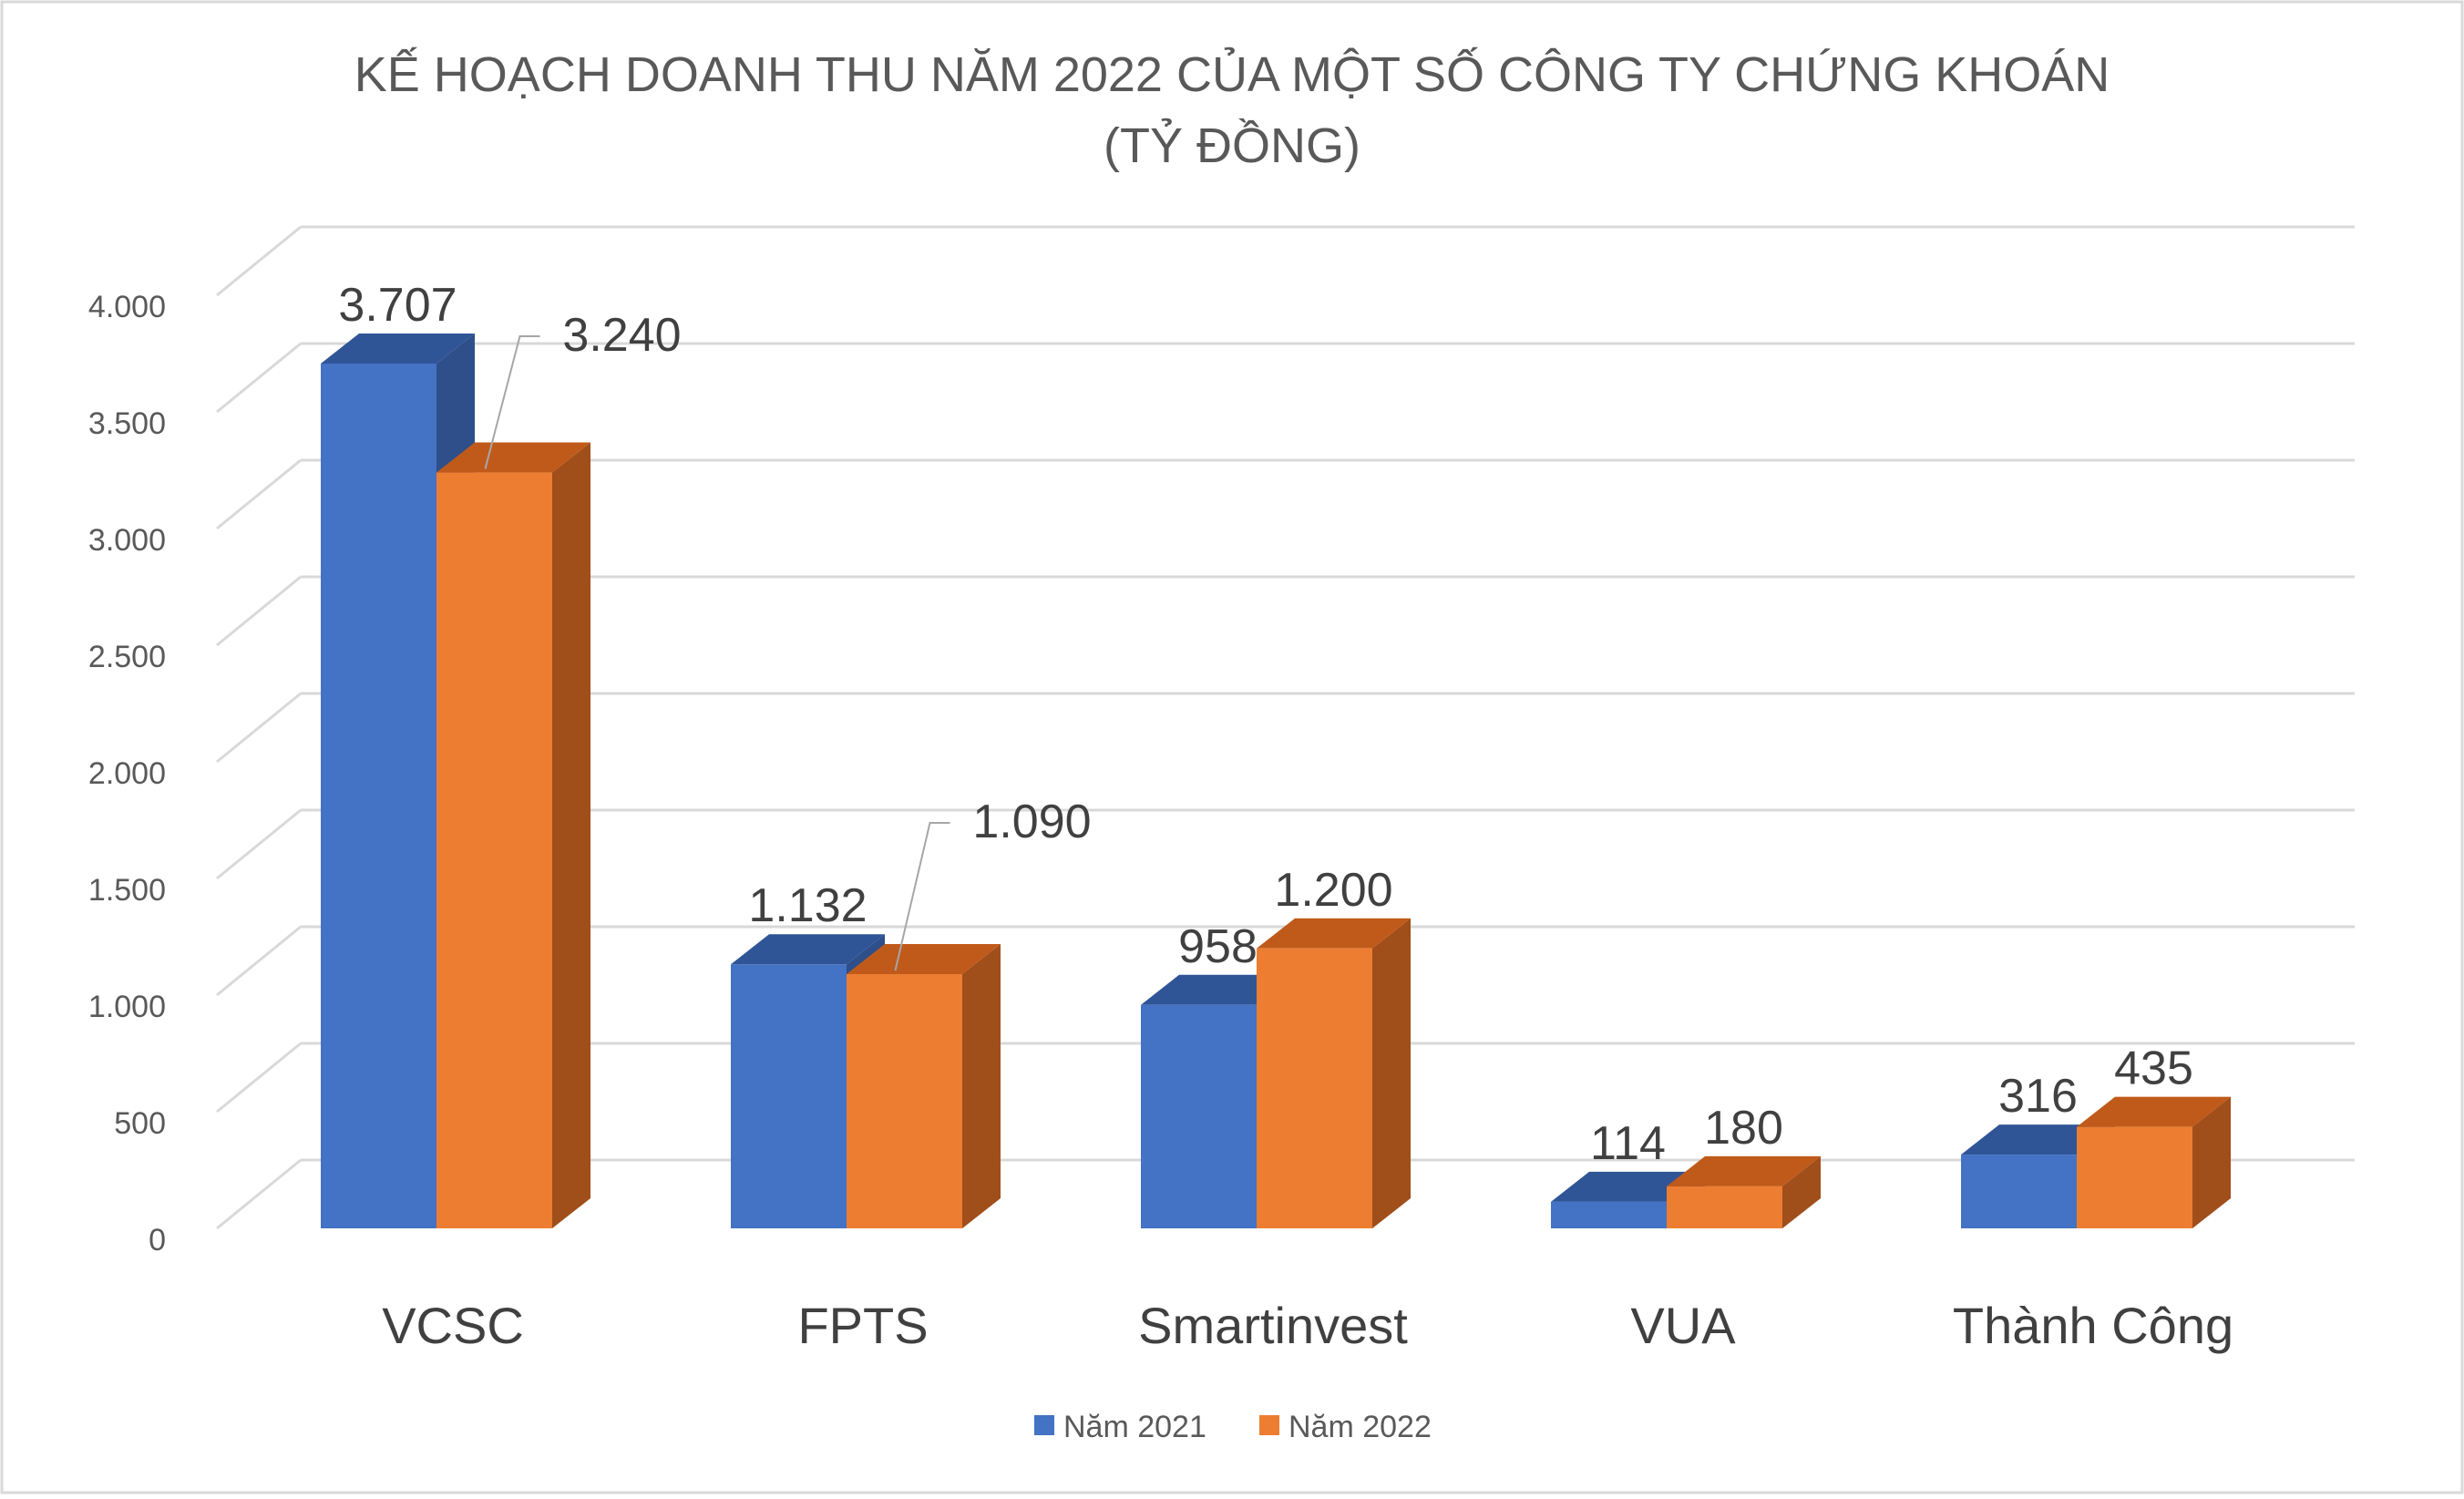 The width and height of the screenshot is (2464, 1499). I want to click on y-tick-label: 1.500, so click(127, 890).